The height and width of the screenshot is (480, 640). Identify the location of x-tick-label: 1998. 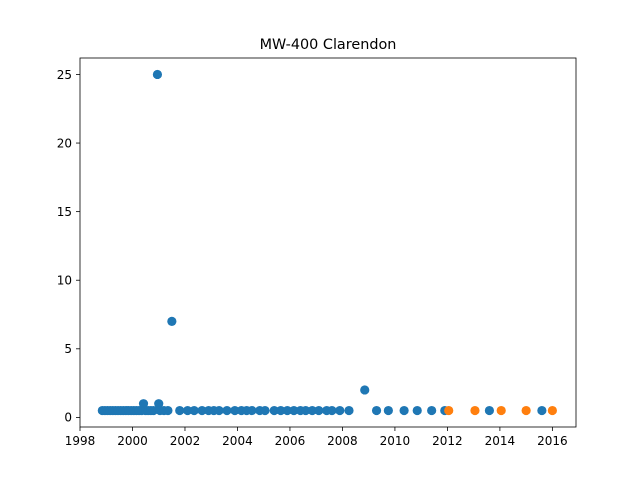
(80, 441).